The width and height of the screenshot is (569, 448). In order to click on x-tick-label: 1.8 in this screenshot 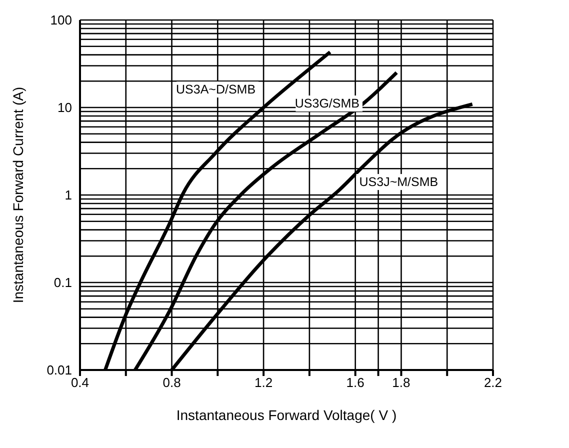, I will do `click(401, 382)`.